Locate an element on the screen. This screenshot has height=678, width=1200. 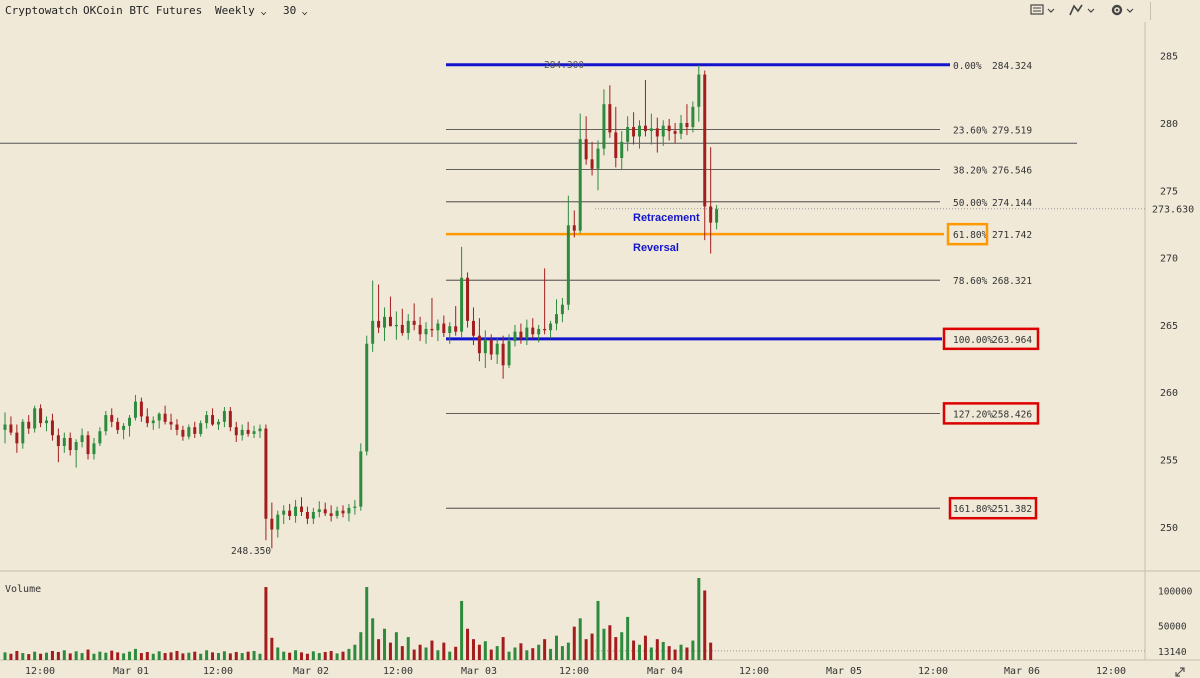
time-tick-label: Mar 02 is located at coordinates (311, 671).